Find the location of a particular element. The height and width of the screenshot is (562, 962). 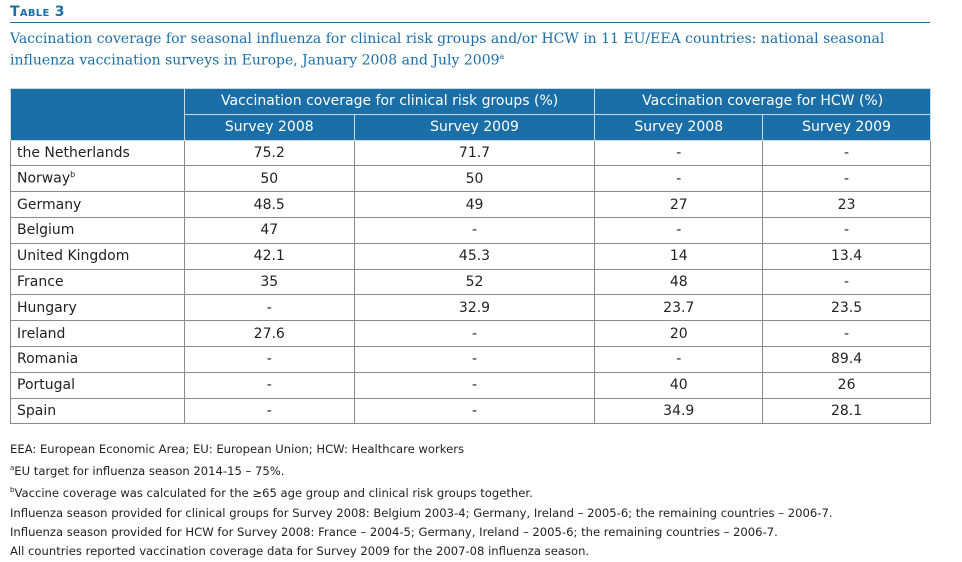

country-cell: Spain is located at coordinates (97, 411).